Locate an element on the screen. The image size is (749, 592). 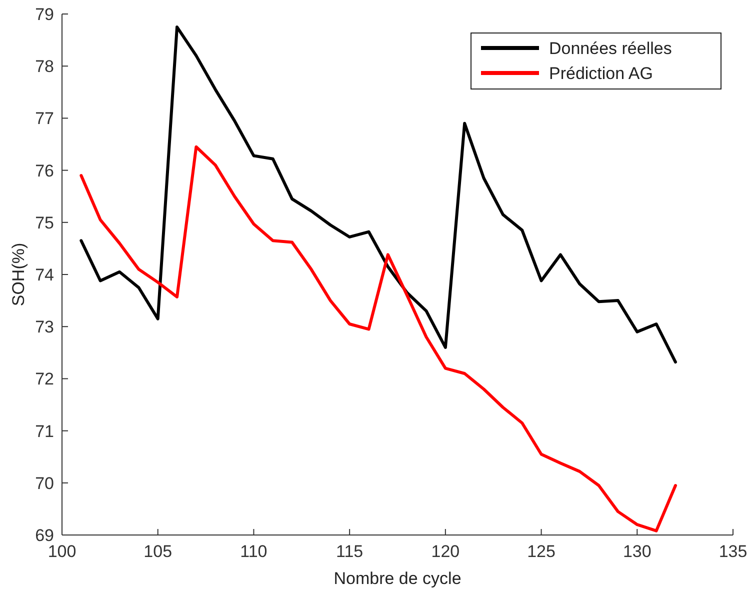
y-tick-label: 70 is located at coordinates (44, 483).